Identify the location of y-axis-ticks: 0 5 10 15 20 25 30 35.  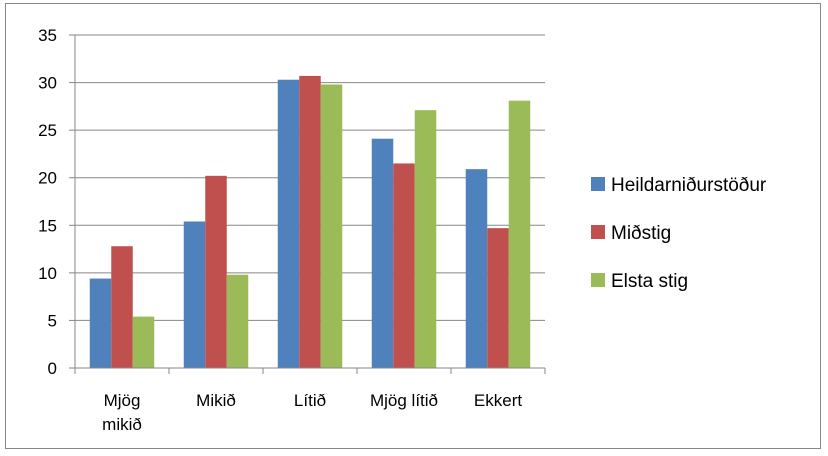
(47, 202).